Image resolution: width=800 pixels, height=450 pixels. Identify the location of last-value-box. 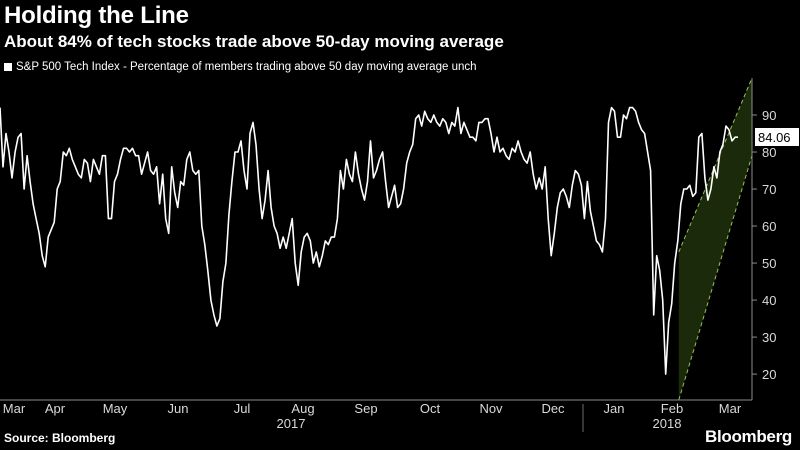
(777, 136).